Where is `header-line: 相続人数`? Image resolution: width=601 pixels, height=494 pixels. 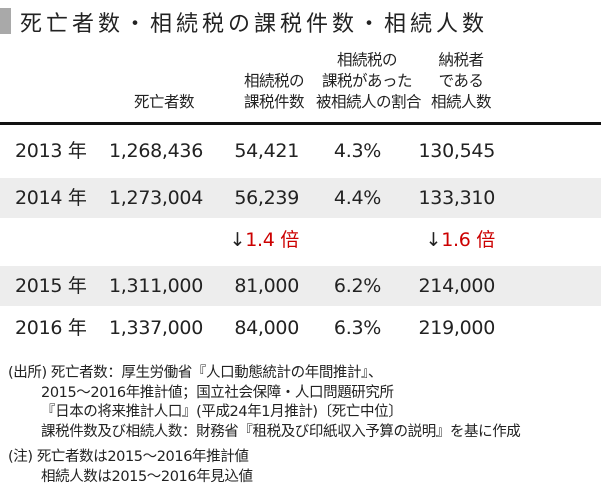 header-line: 相続人数 is located at coordinates (461, 102).